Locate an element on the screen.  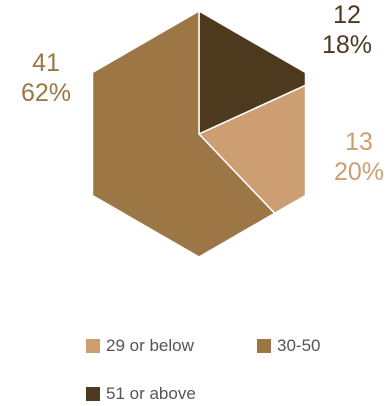
legend-label-30-50: 30-50 is located at coordinates (299, 345).